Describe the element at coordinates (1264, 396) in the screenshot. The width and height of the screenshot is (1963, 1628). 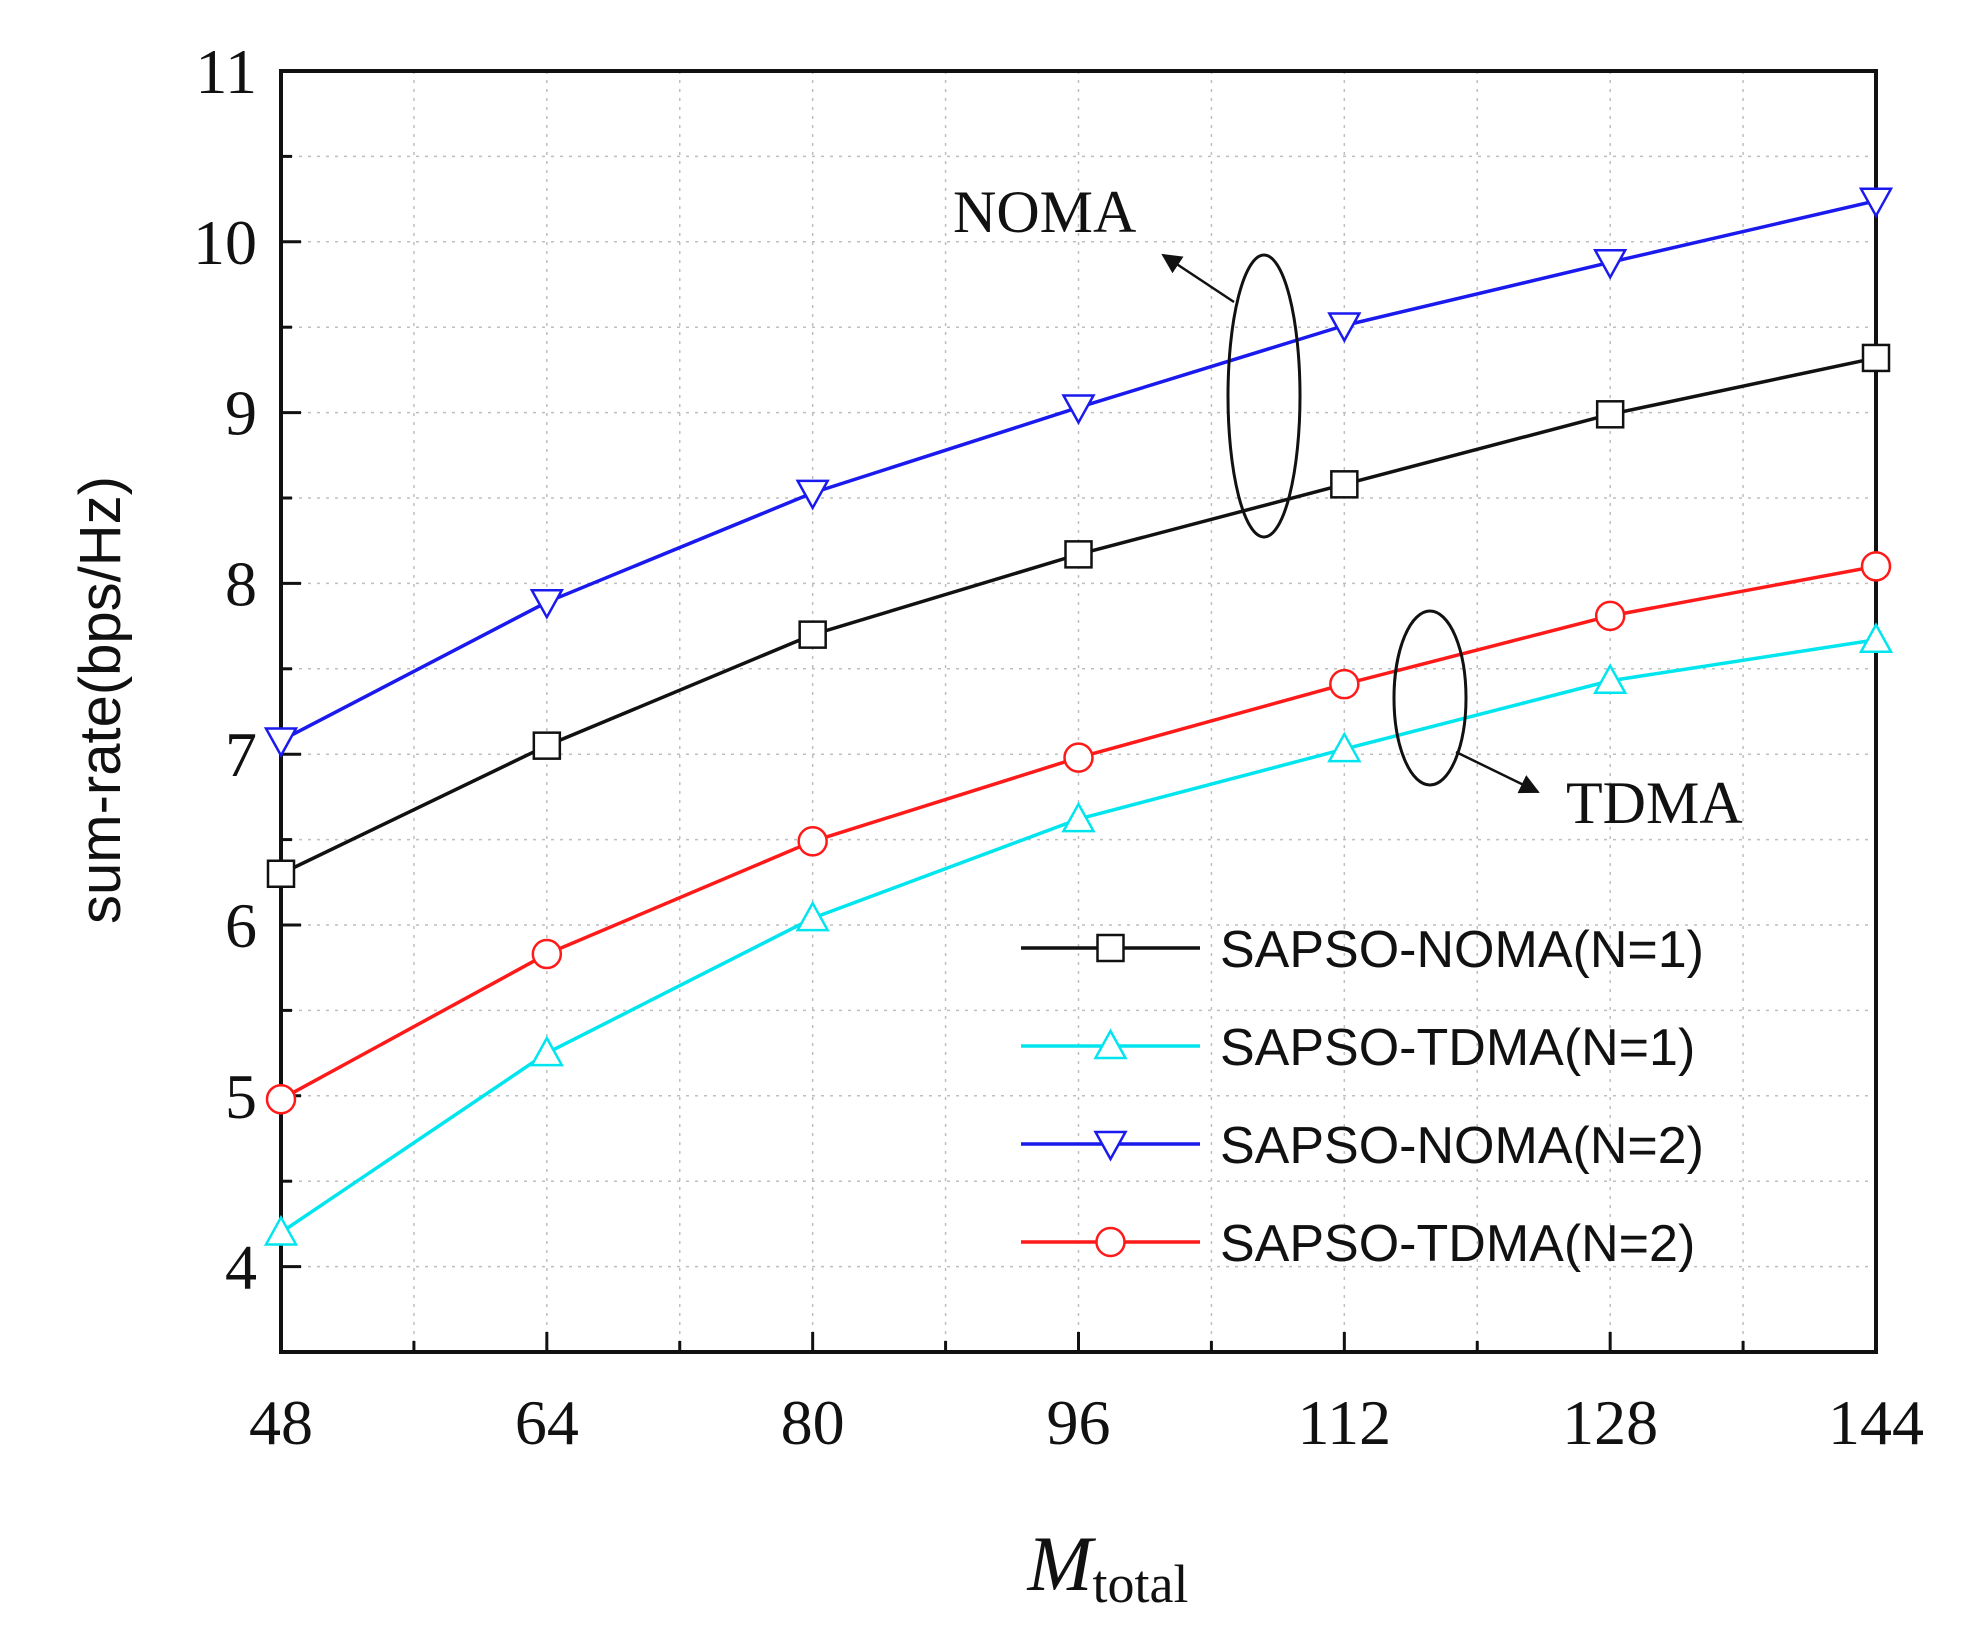
I see `noma-ellipse` at that location.